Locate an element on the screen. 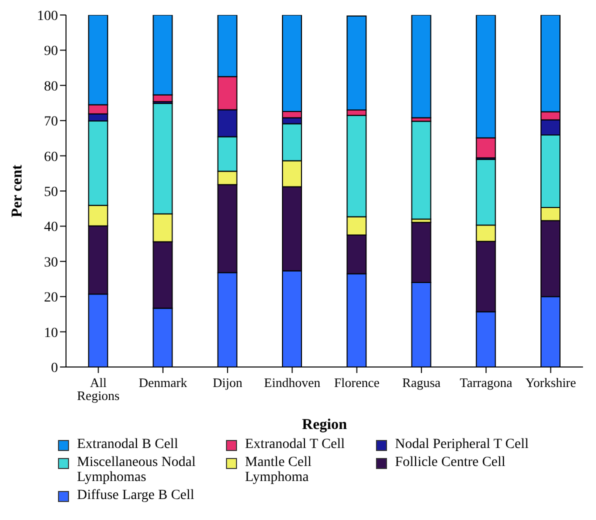 The image size is (596, 520). y-tick-label: 50 is located at coordinates (51, 192).